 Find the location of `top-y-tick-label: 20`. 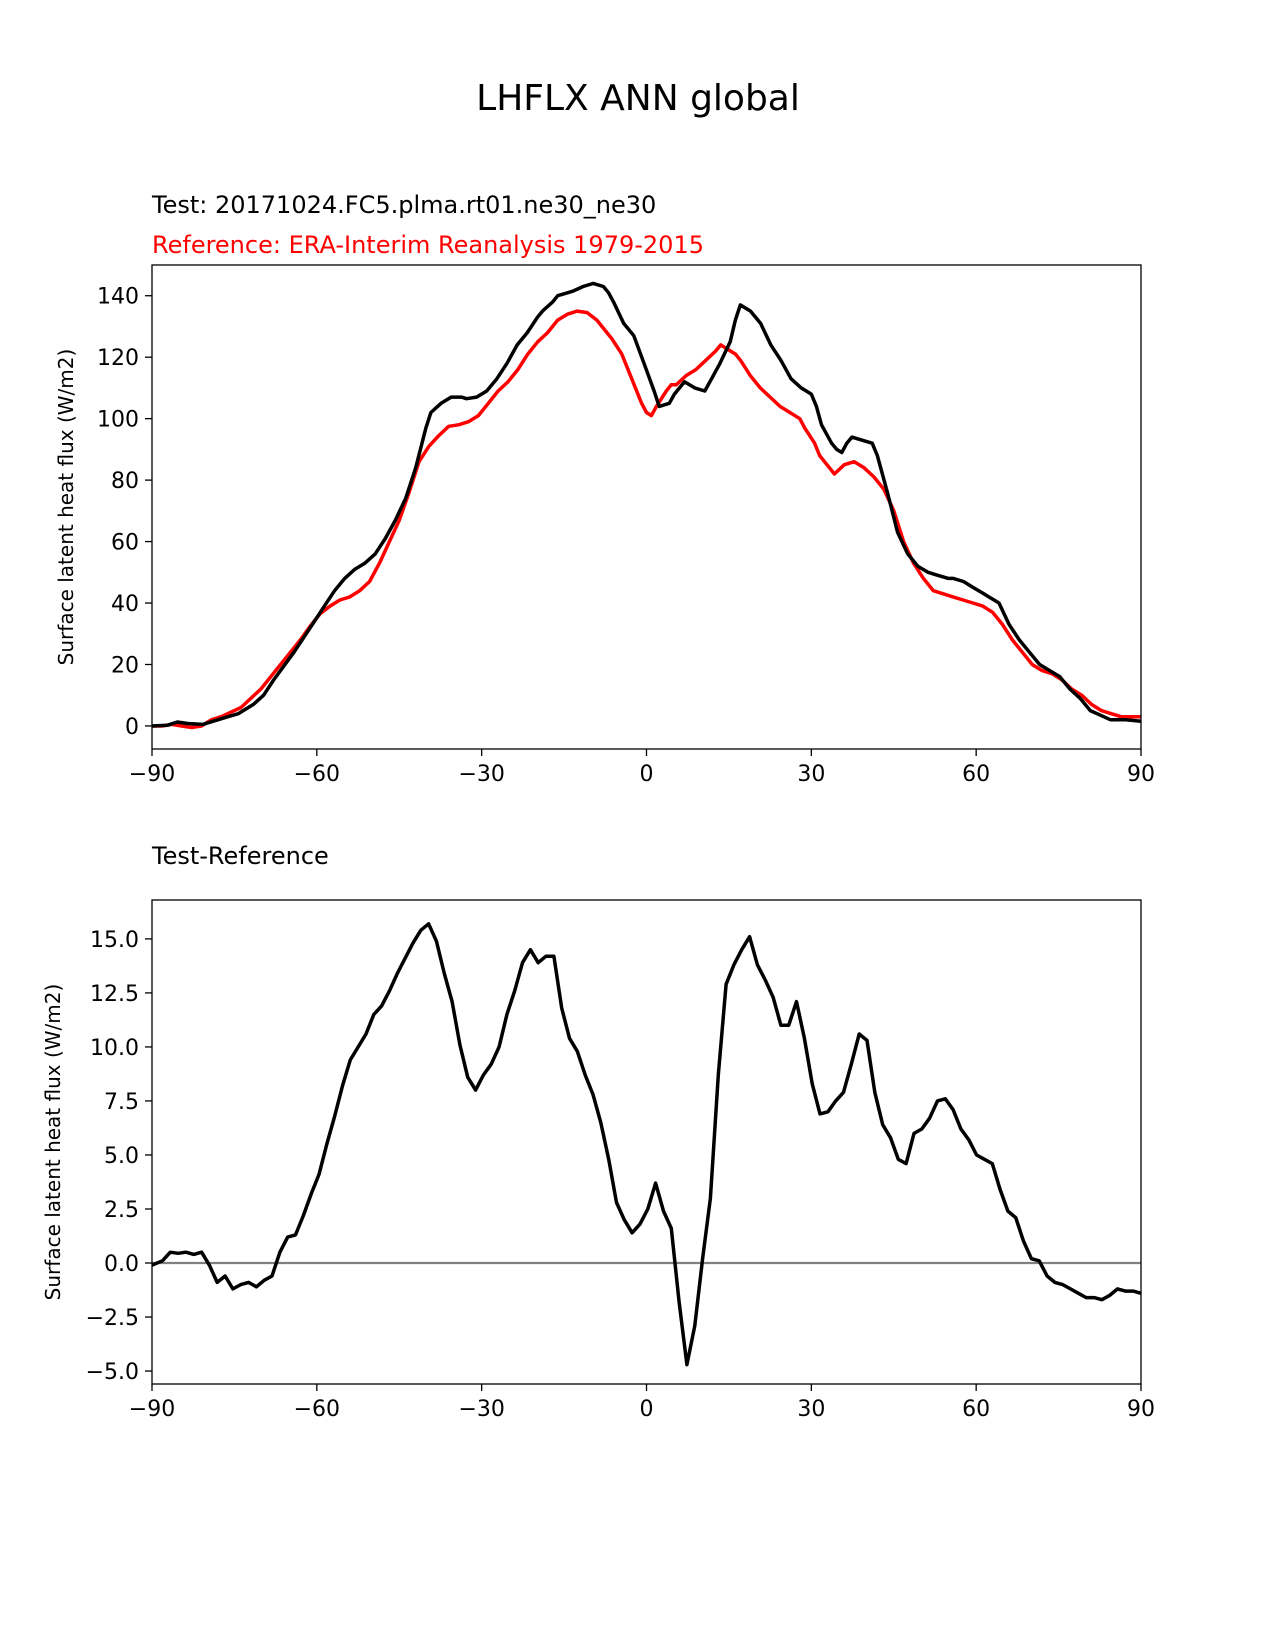

top-y-tick-label: 20 is located at coordinates (125, 665).